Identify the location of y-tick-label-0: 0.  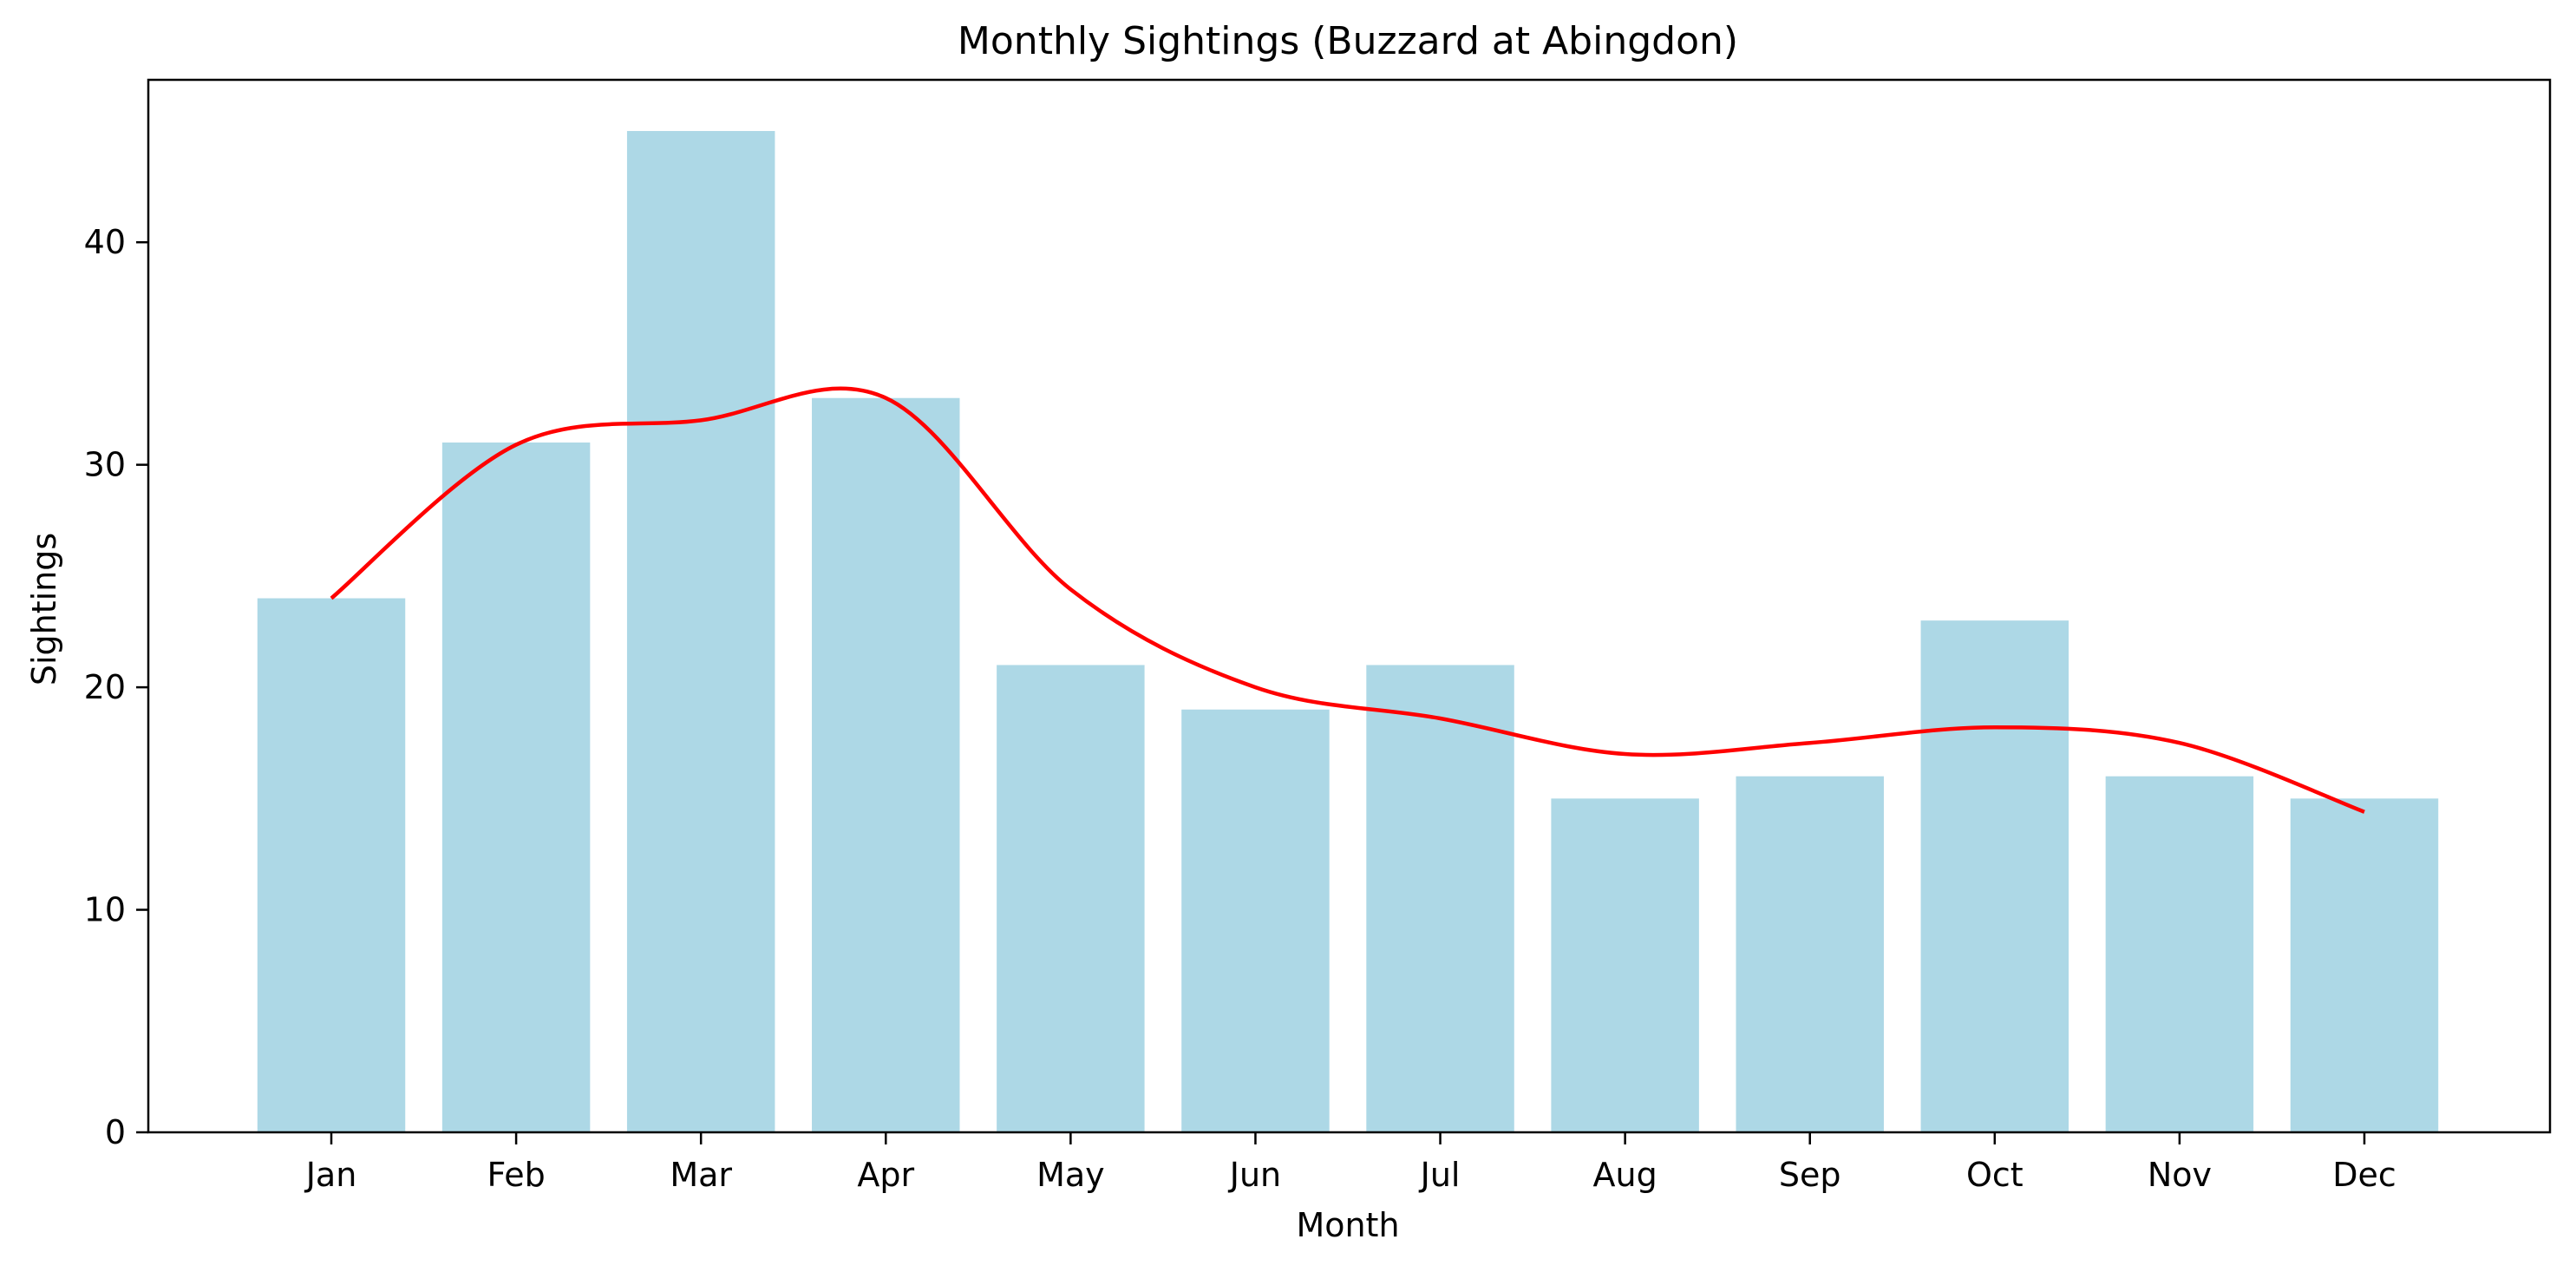
(115, 1132).